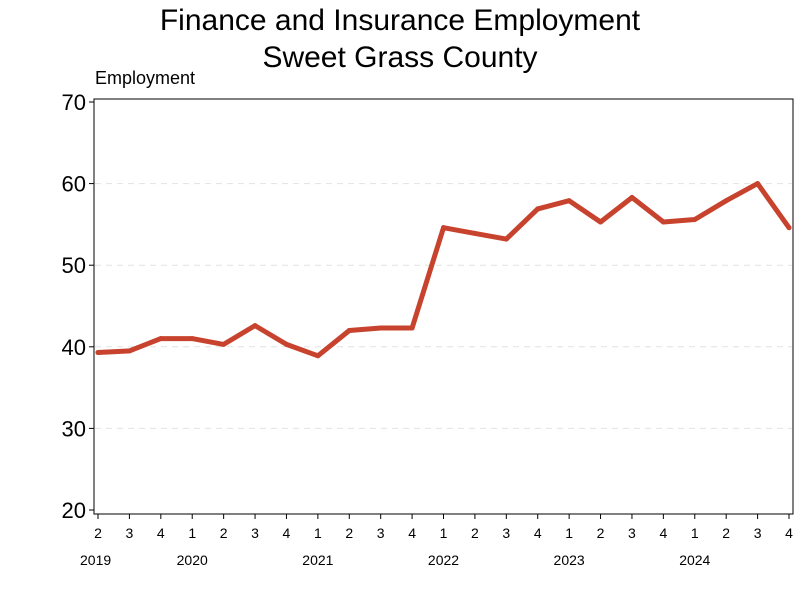 This screenshot has width=800, height=600. I want to click on x-year-label: 2024, so click(694, 560).